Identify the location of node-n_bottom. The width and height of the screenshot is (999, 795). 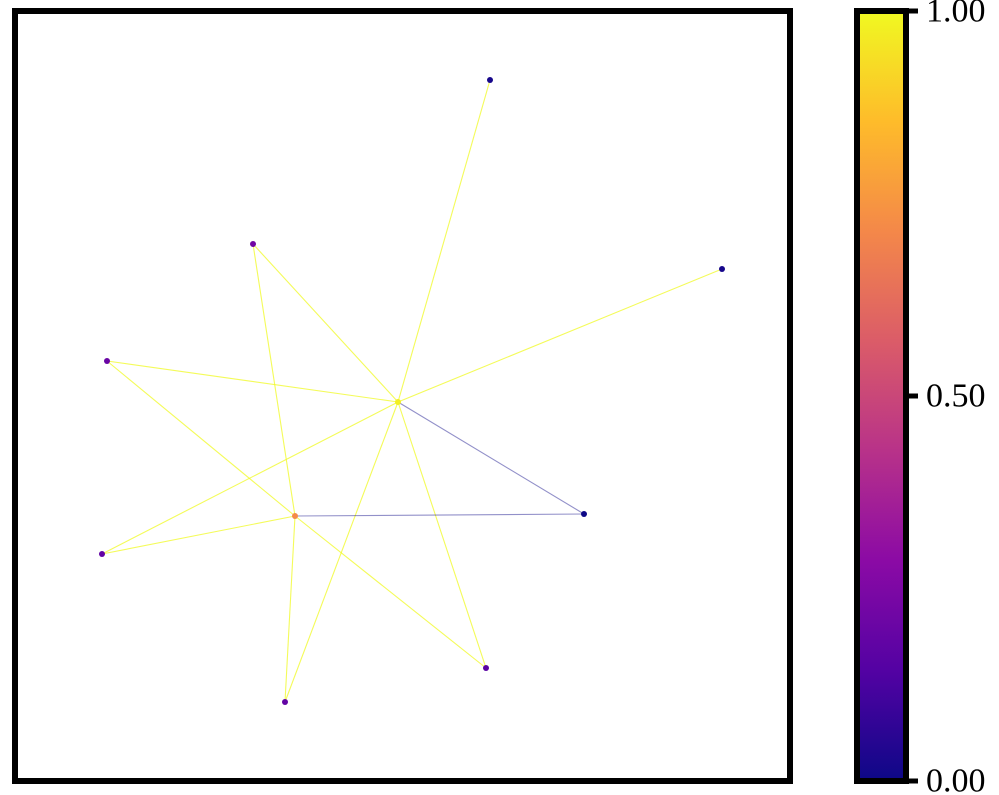
(285, 702).